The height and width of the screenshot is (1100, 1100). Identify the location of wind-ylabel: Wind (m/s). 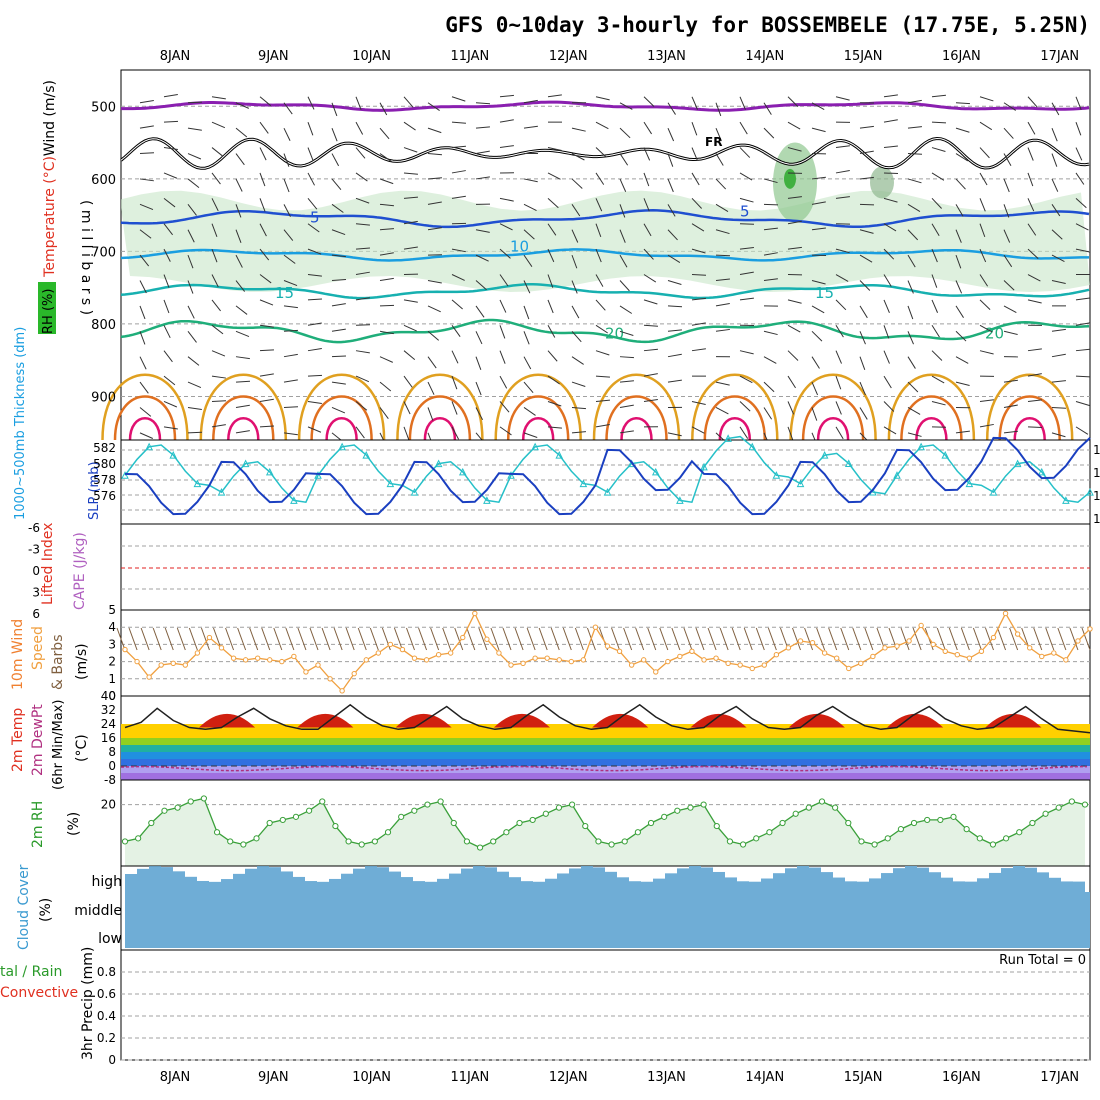
(50, 118).